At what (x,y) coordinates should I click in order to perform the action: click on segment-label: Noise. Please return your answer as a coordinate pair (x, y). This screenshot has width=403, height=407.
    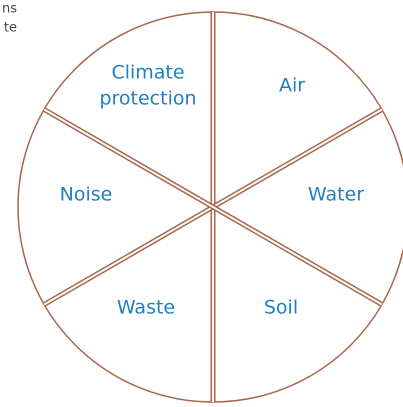
    Looking at the image, I should click on (86, 195).